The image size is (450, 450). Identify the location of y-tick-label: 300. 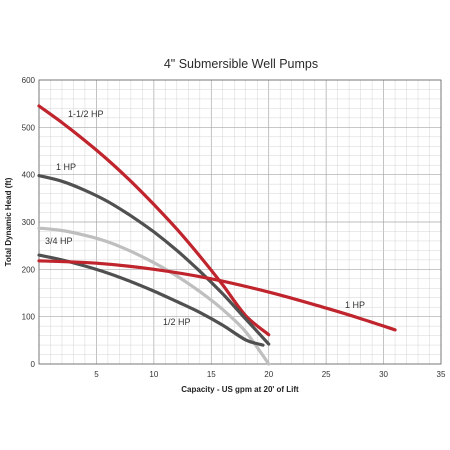
(29, 222).